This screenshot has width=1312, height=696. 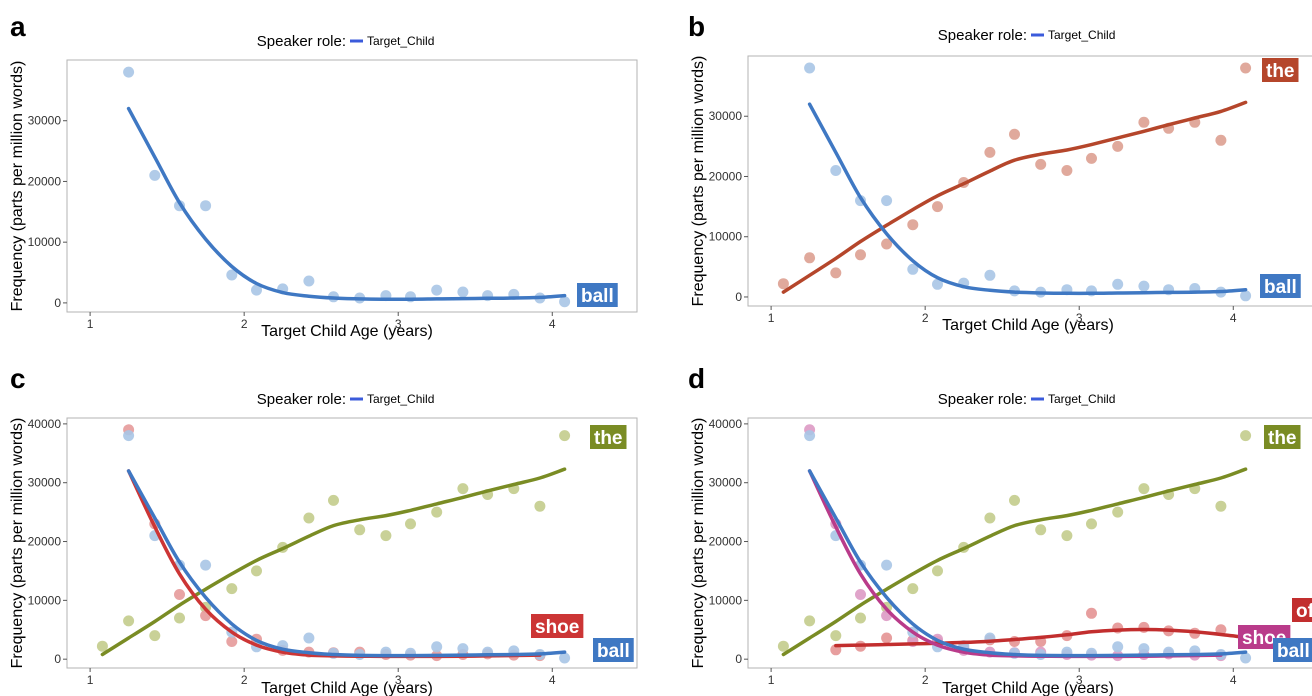 I want to click on series-label-text: the, so click(x=1282, y=438).